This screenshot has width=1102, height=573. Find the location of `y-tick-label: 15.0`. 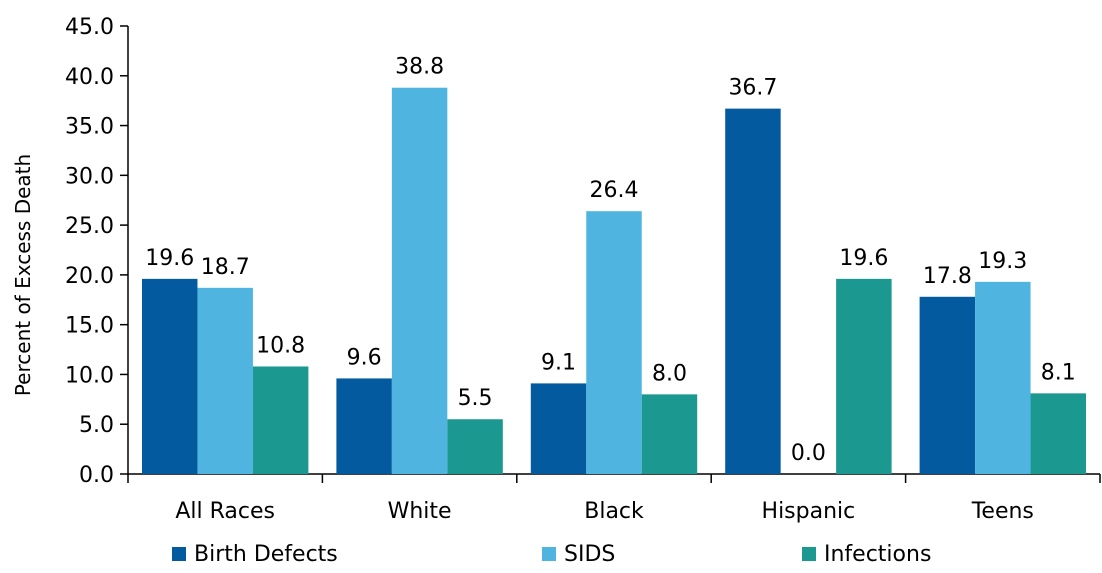

y-tick-label: 15.0 is located at coordinates (89, 326).